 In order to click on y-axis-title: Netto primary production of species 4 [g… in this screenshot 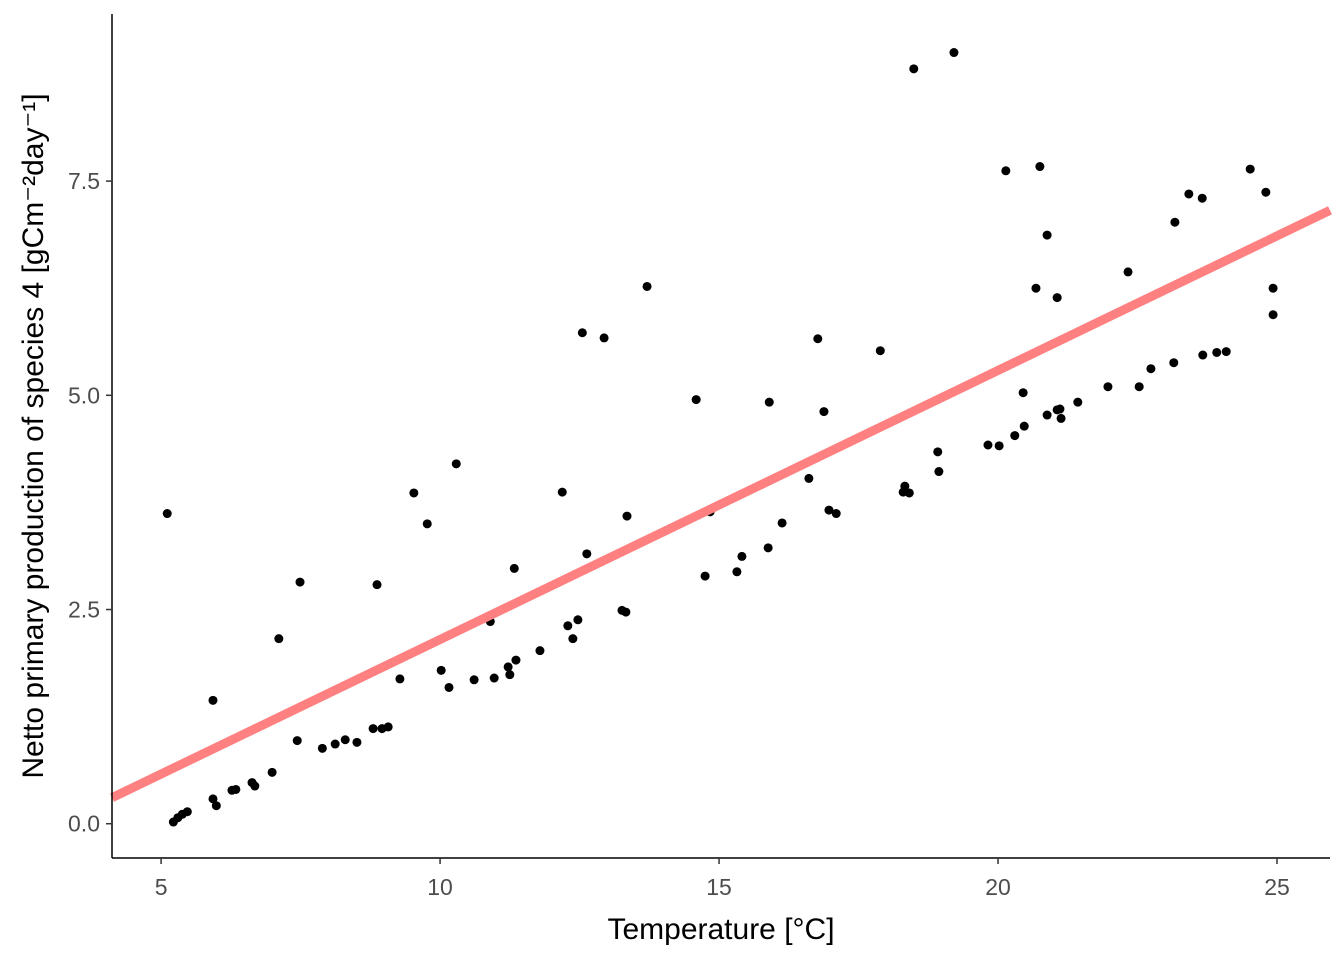, I will do `click(33, 435)`.